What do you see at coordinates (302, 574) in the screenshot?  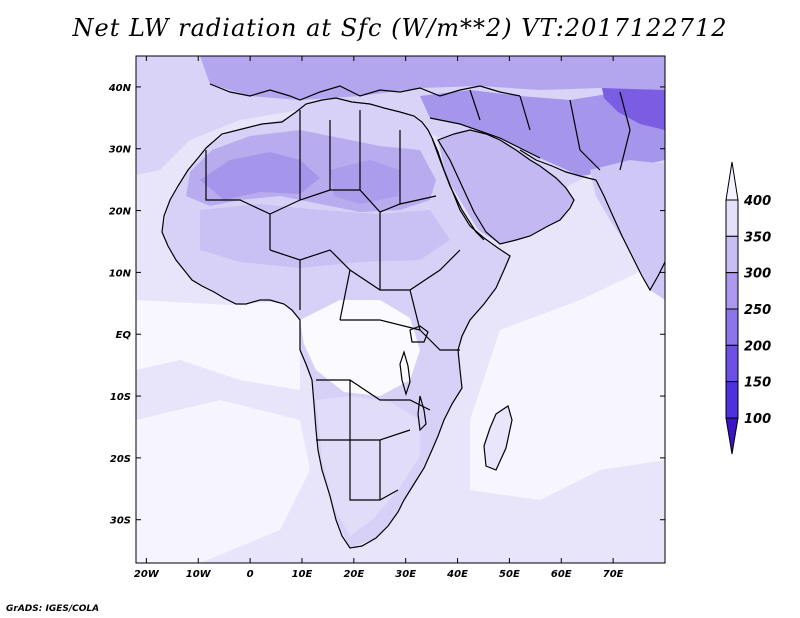 I see `lon-tick-label: 10E` at bounding box center [302, 574].